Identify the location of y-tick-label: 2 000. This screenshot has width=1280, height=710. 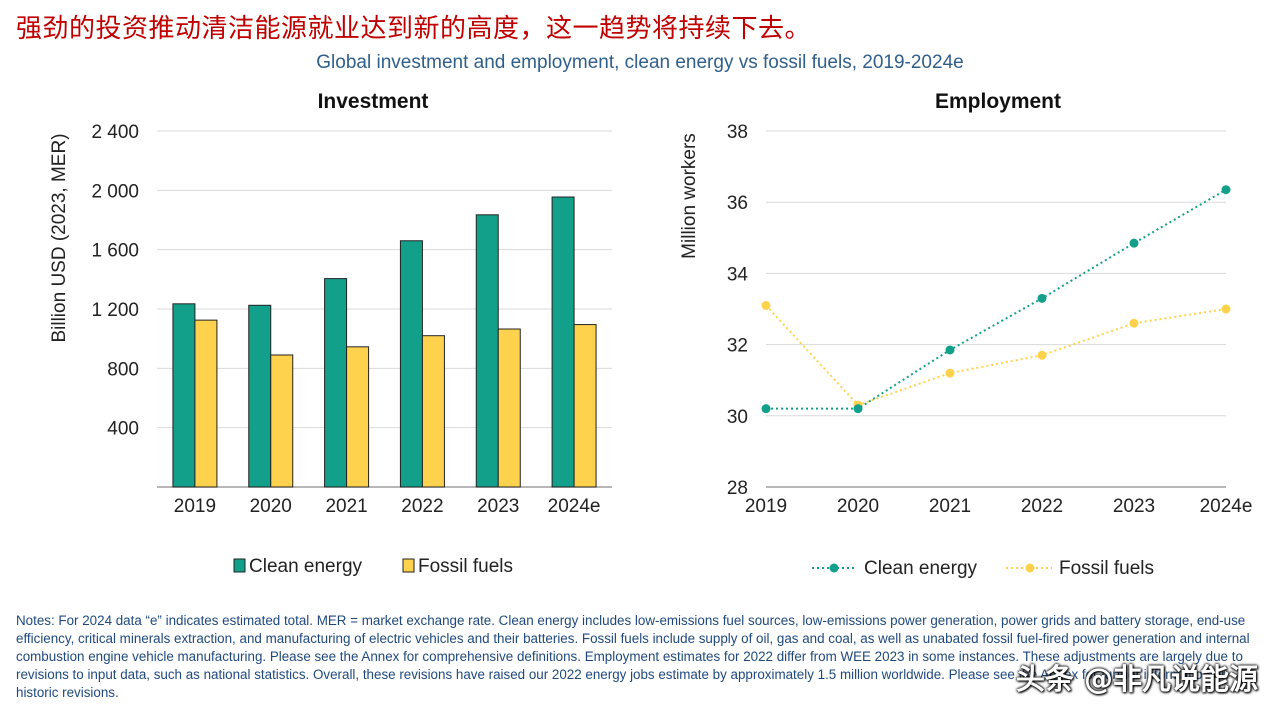
(115, 191).